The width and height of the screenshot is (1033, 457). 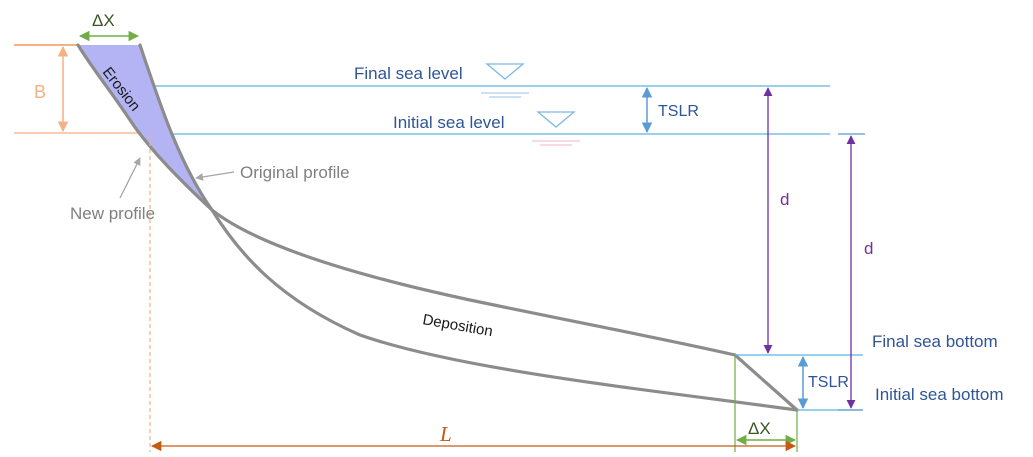 I want to click on delta-x-bottom-label: ΔX, so click(x=759, y=428).